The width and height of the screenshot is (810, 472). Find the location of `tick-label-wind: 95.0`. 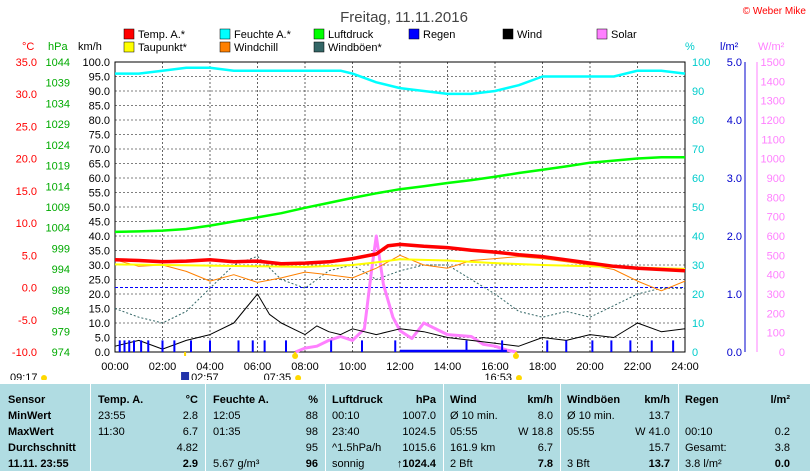

tick-label-wind: 95.0 is located at coordinates (99, 78).